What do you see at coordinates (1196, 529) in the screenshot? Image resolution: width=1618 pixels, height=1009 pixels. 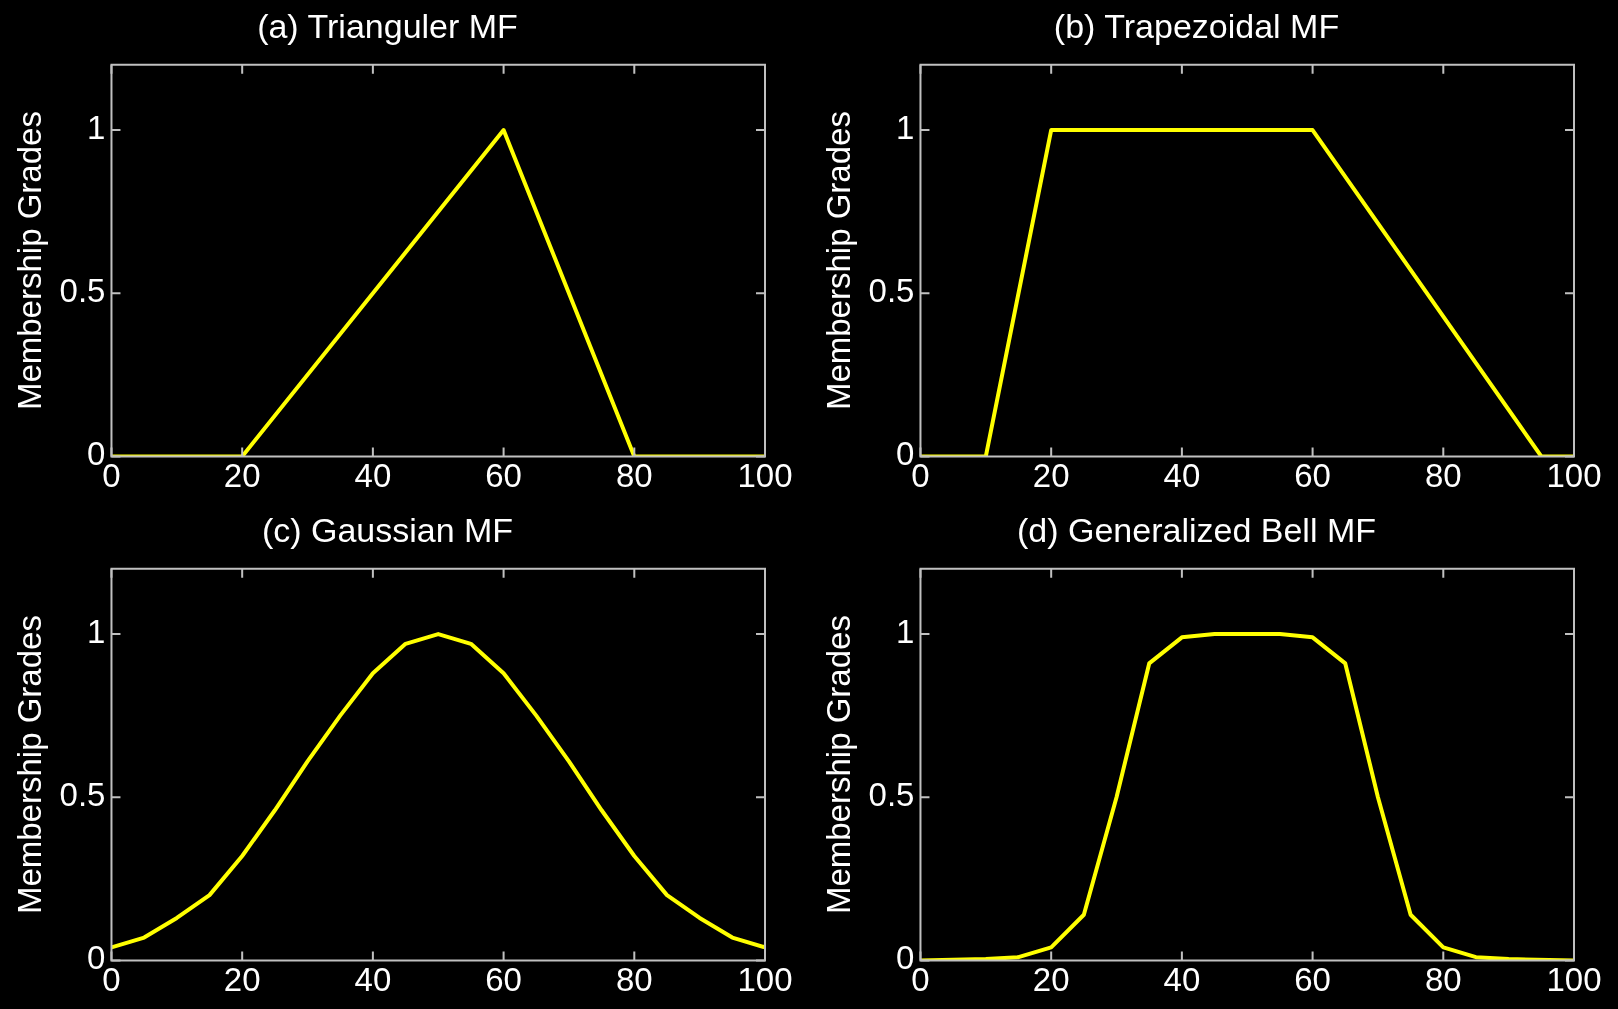 I see `chart-title: (d) Generalized Bell MF` at bounding box center [1196, 529].